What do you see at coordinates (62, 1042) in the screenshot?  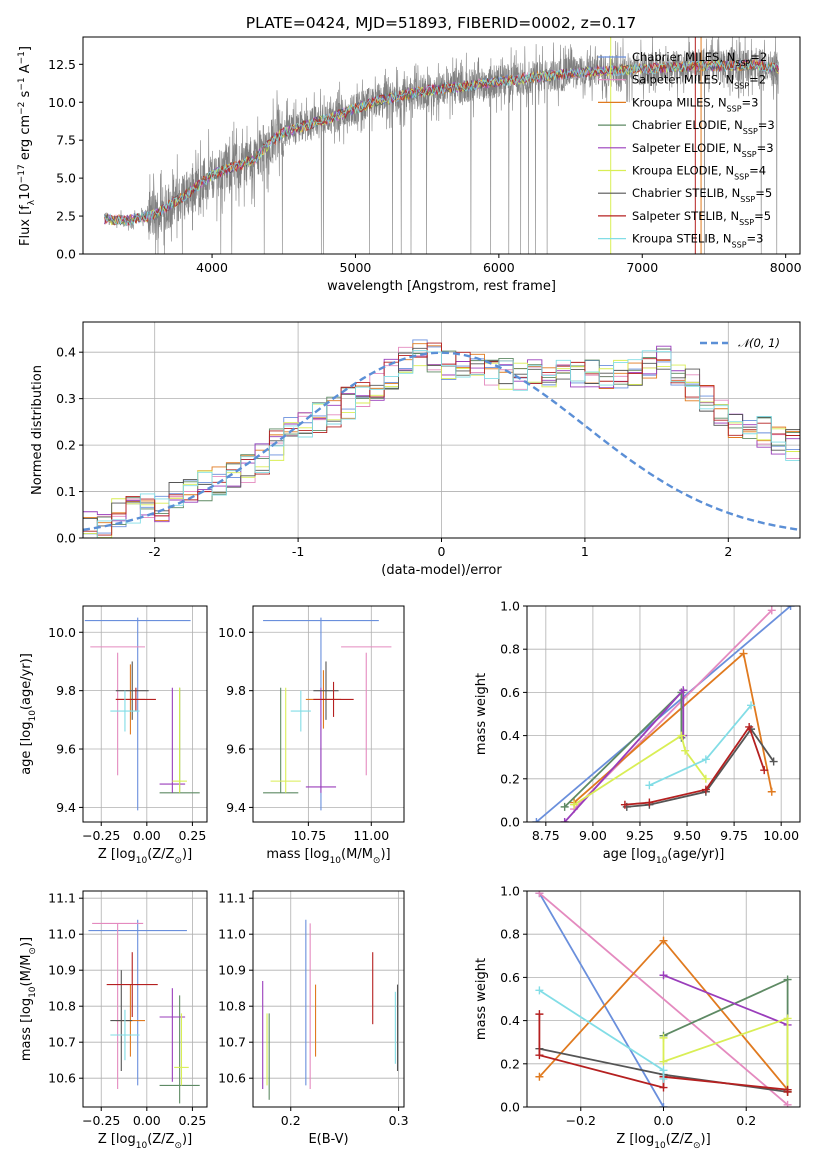 I see `y-tick-label: 10.7` at bounding box center [62, 1042].